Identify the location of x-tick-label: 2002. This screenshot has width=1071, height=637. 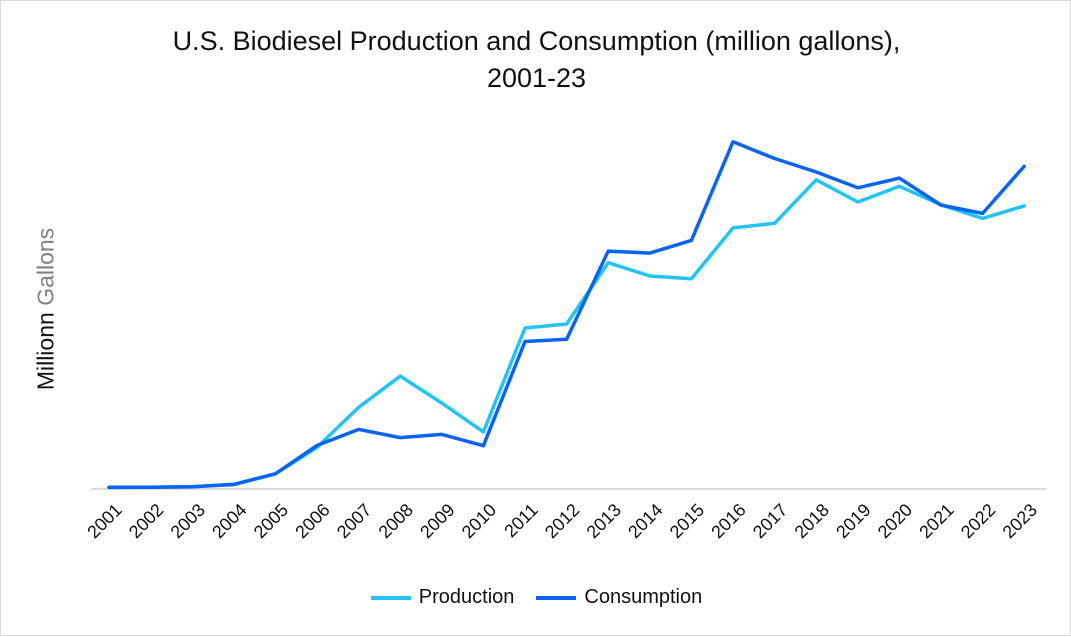
(146, 521).